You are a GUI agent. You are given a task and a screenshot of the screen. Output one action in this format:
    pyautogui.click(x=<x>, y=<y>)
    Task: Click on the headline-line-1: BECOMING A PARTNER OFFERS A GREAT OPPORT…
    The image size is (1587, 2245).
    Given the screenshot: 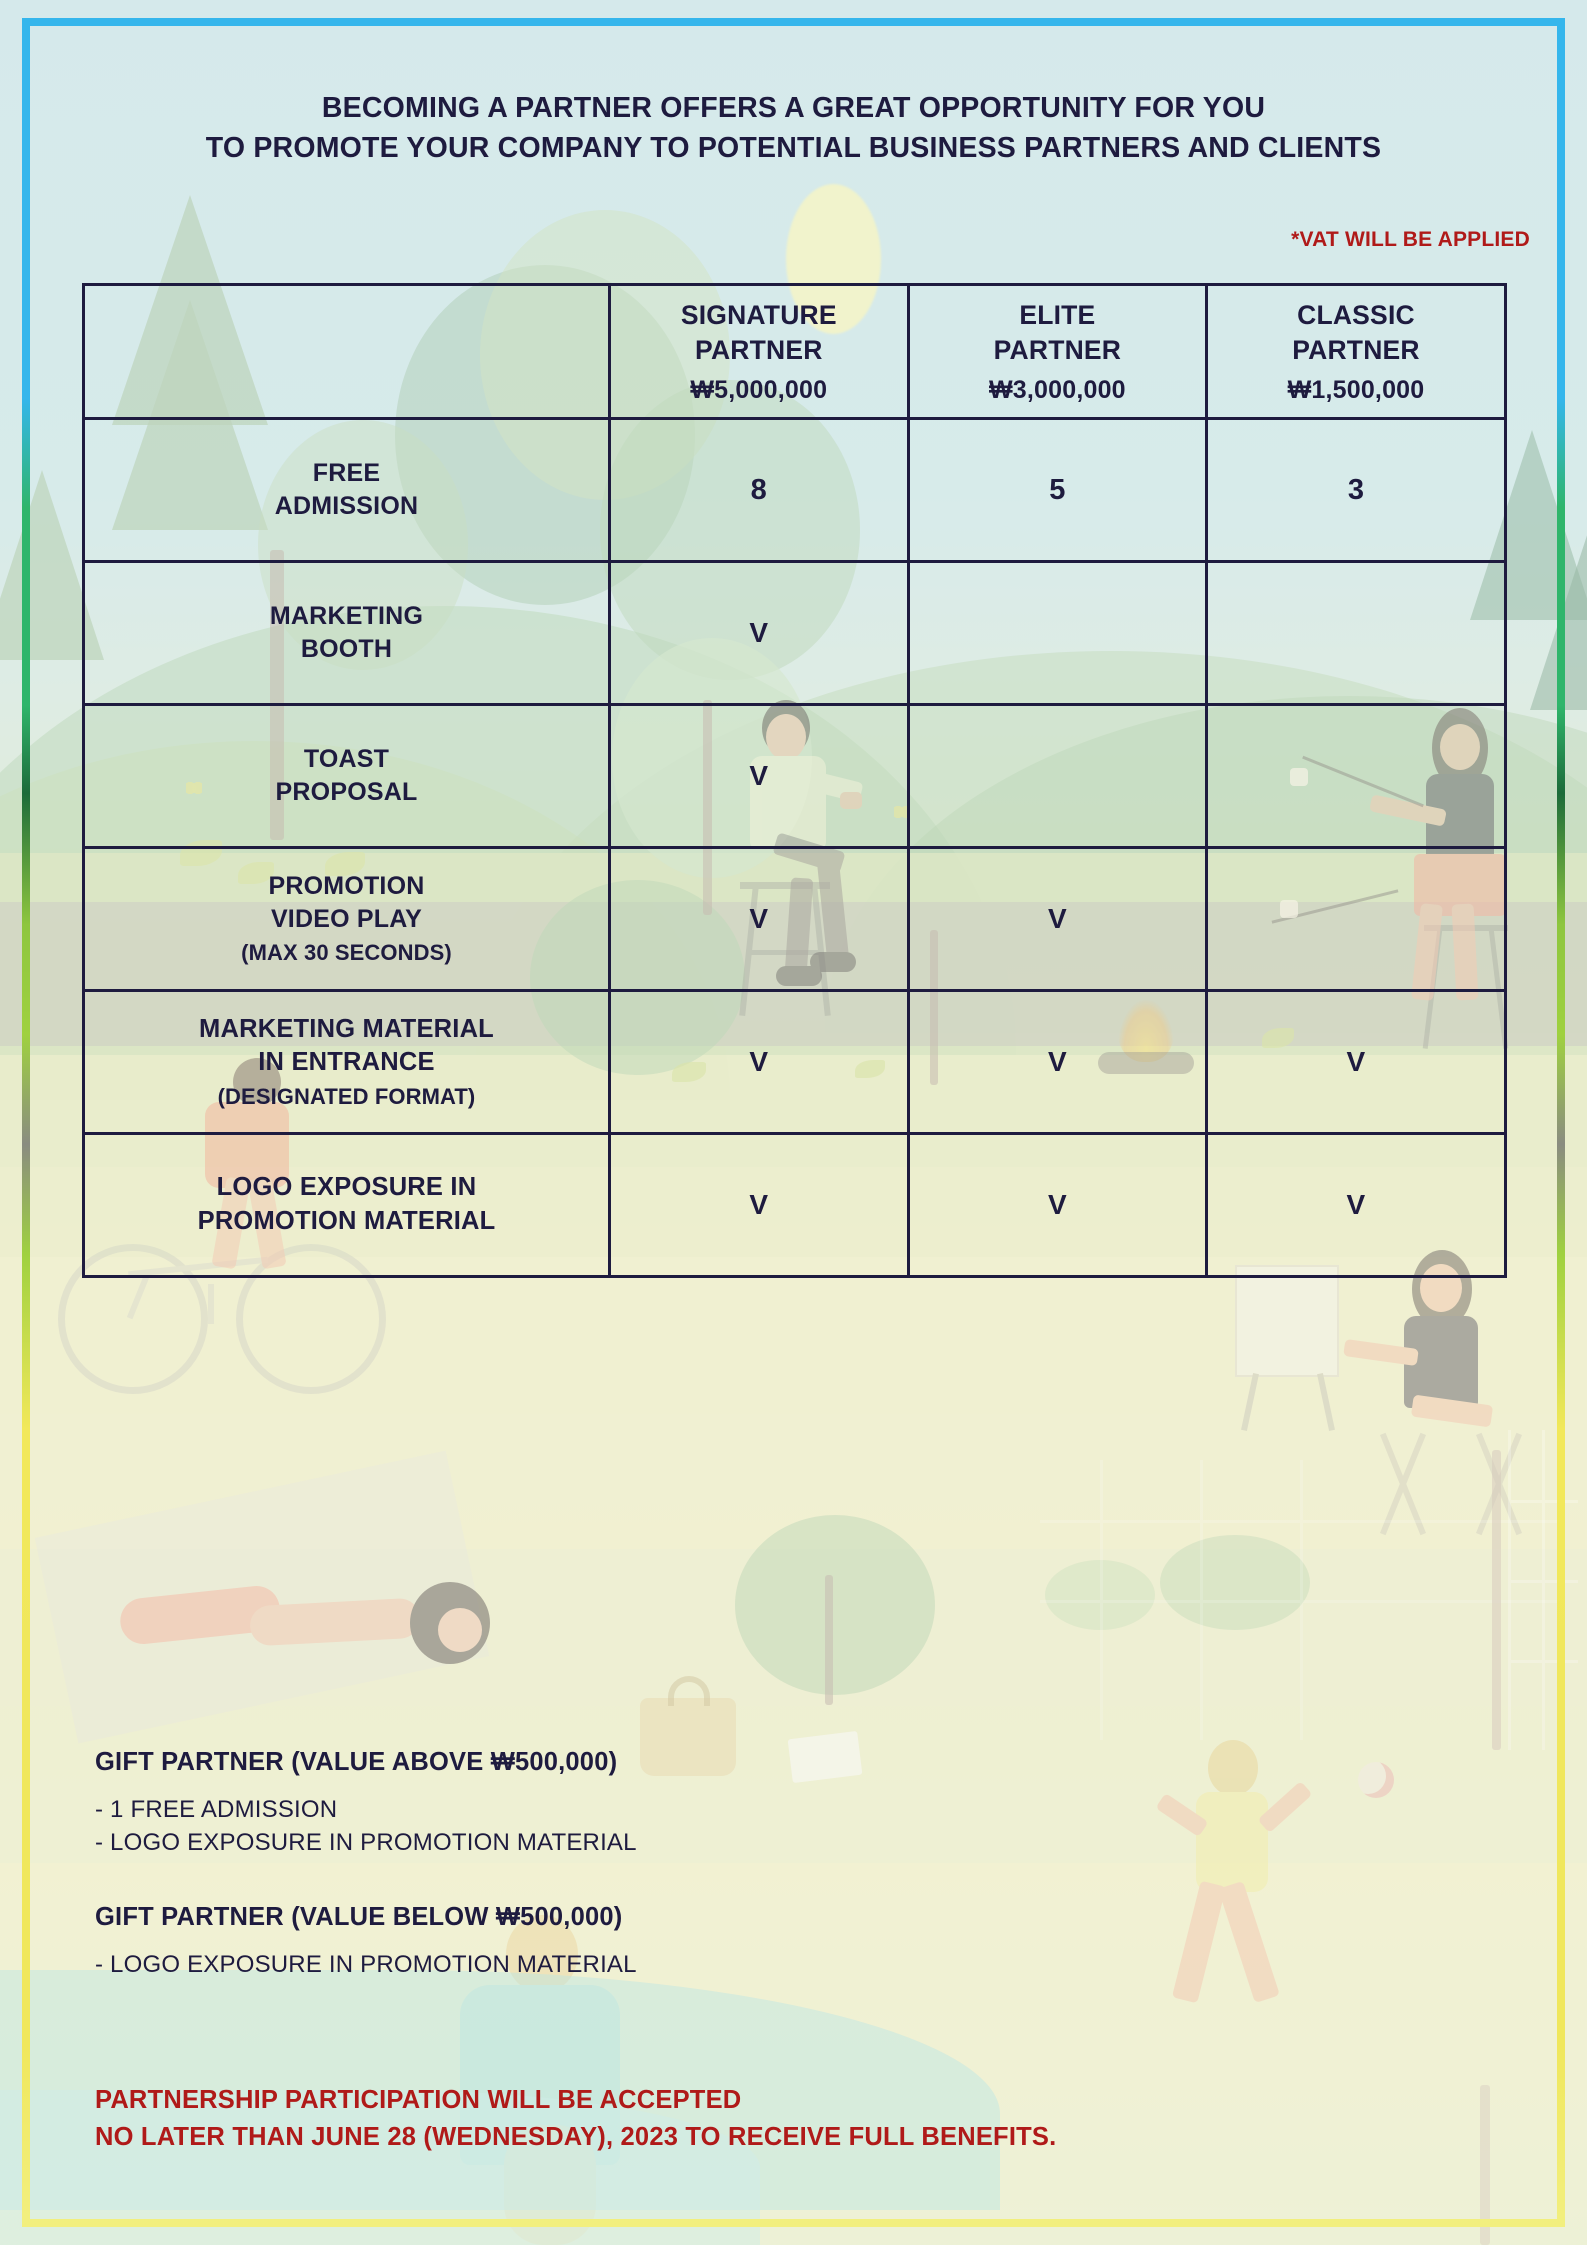 What is the action you would take?
    pyautogui.click(x=793, y=108)
    